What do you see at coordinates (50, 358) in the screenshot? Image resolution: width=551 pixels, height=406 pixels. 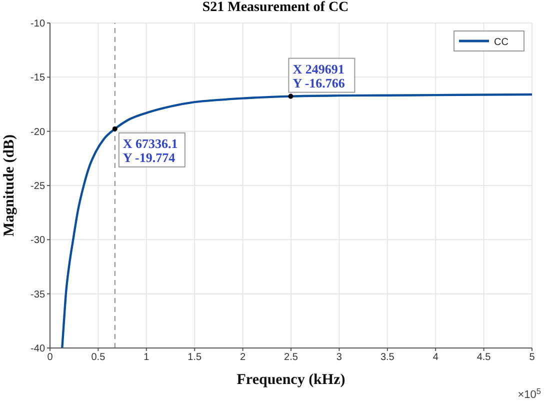 I see `x-tick-label: 0` at bounding box center [50, 358].